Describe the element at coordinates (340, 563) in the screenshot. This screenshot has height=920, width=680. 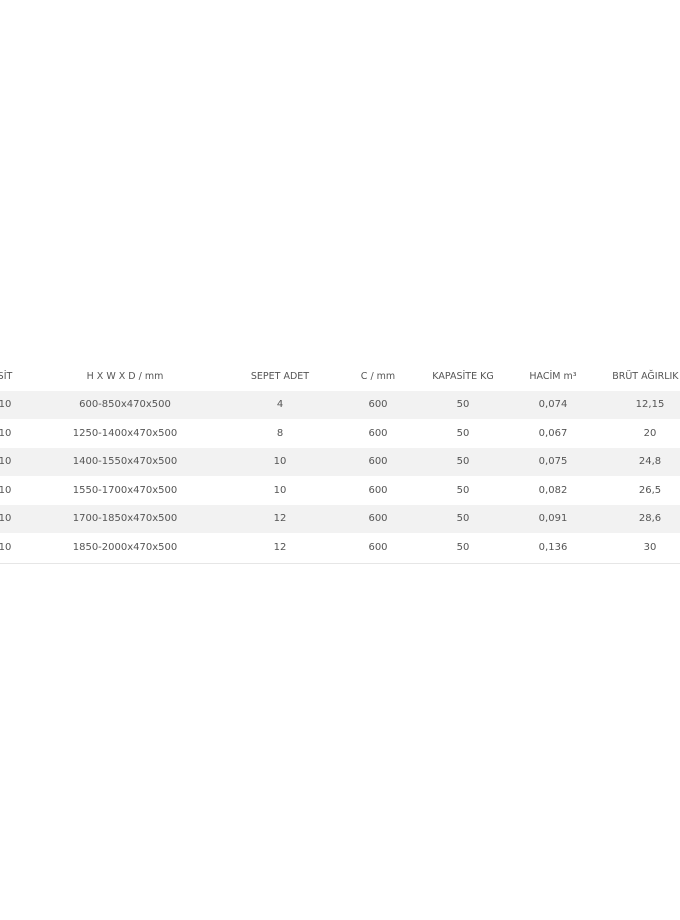
I see `row-rule` at that location.